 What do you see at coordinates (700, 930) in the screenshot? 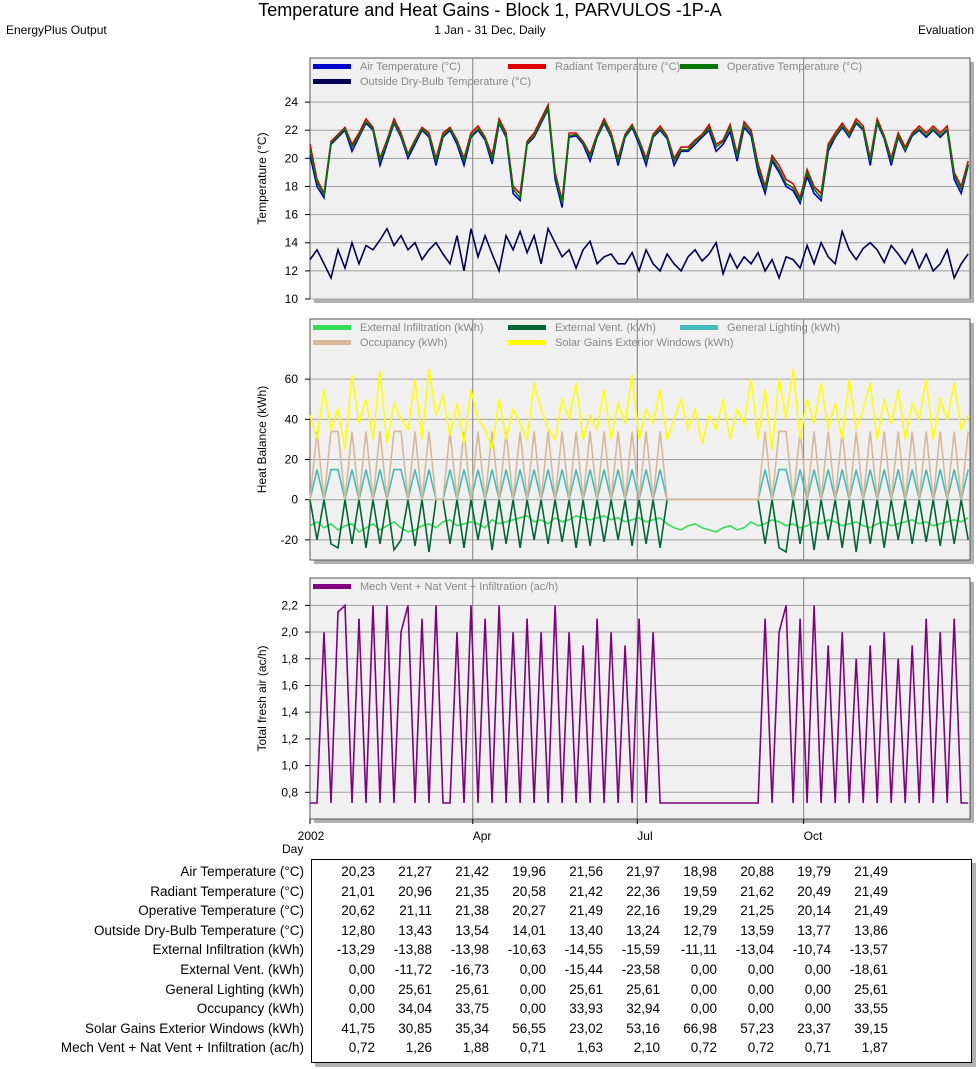
I see `table-cell: 12,79` at bounding box center [700, 930].